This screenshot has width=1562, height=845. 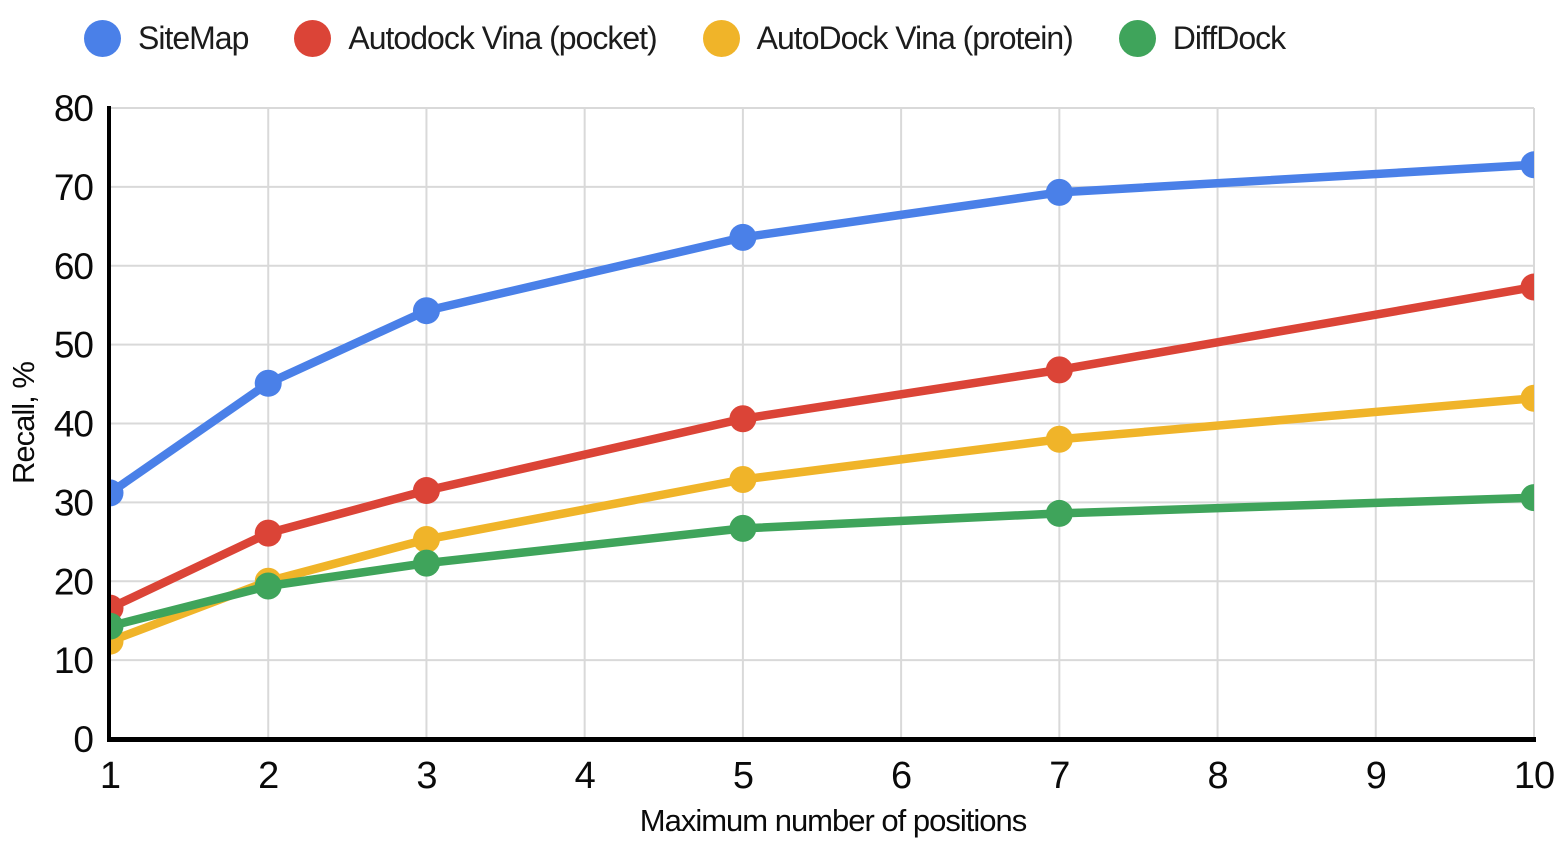 I want to click on data-point-sitemap-x7, so click(x=1059, y=192).